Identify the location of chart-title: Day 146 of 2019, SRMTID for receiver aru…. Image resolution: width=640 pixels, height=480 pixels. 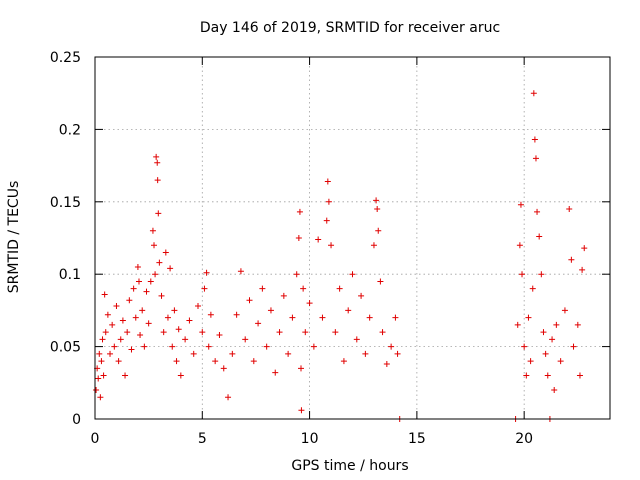
(350, 28).